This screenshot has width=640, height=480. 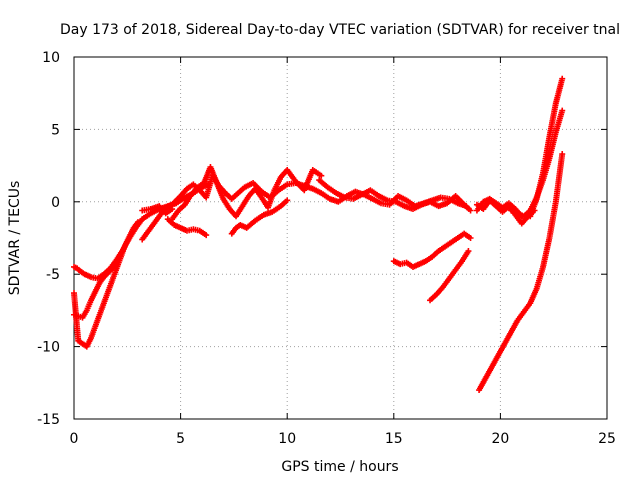 What do you see at coordinates (51, 58) in the screenshot?
I see `y-tick-label: 10` at bounding box center [51, 58].